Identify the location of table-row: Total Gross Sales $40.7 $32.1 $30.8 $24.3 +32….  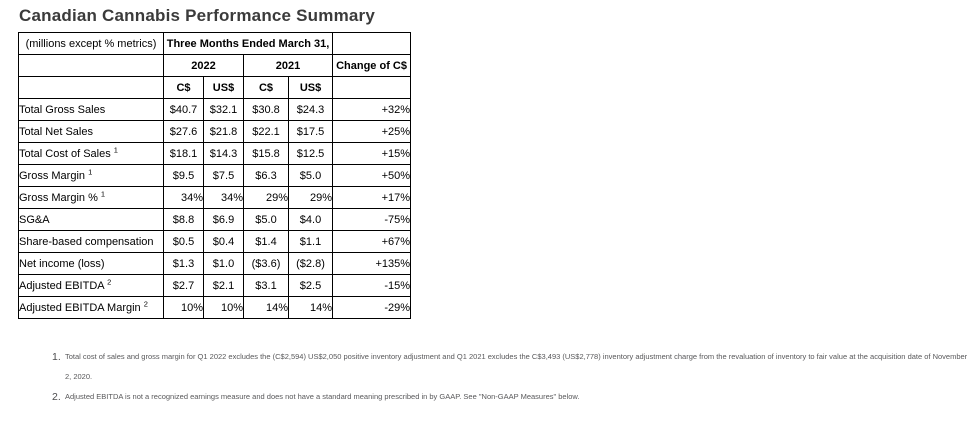
(215, 109).